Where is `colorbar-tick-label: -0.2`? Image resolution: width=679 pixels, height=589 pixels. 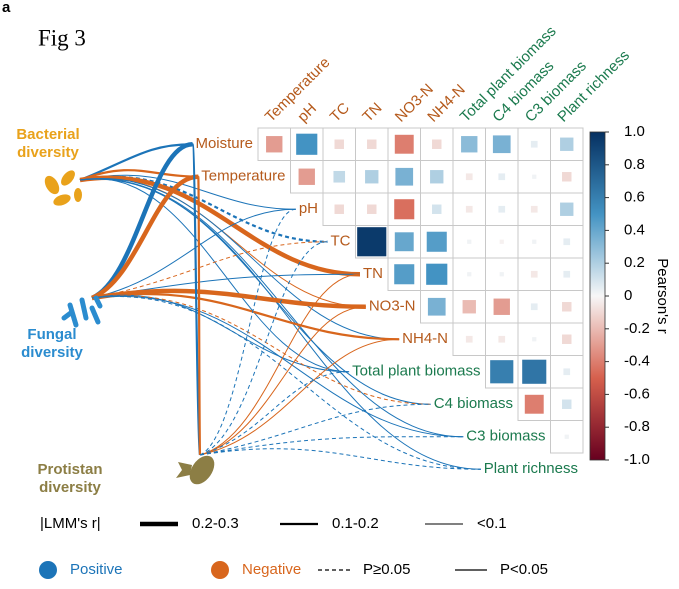
colorbar-tick-label: -0.2 is located at coordinates (637, 328).